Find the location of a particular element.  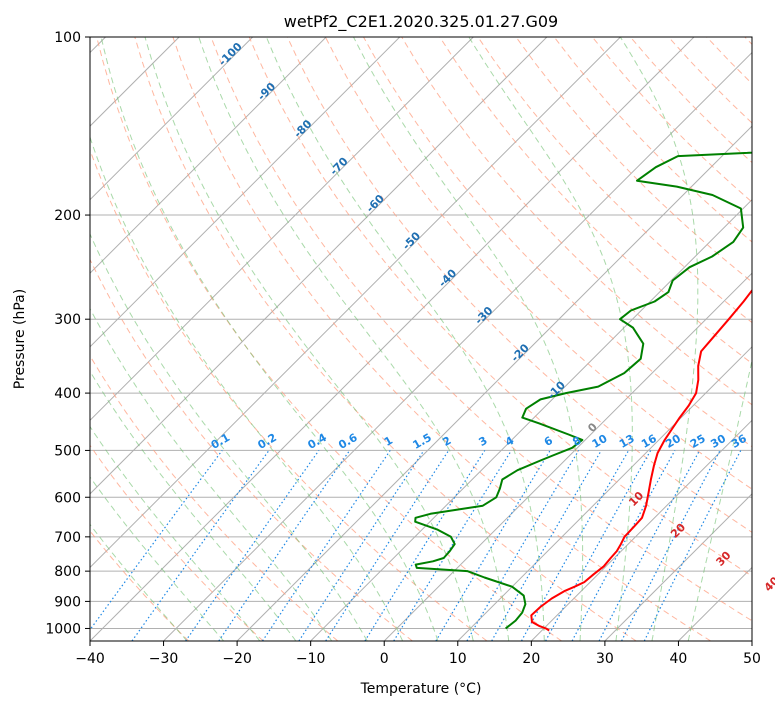

x-tick-label: 20 is located at coordinates (531, 659).